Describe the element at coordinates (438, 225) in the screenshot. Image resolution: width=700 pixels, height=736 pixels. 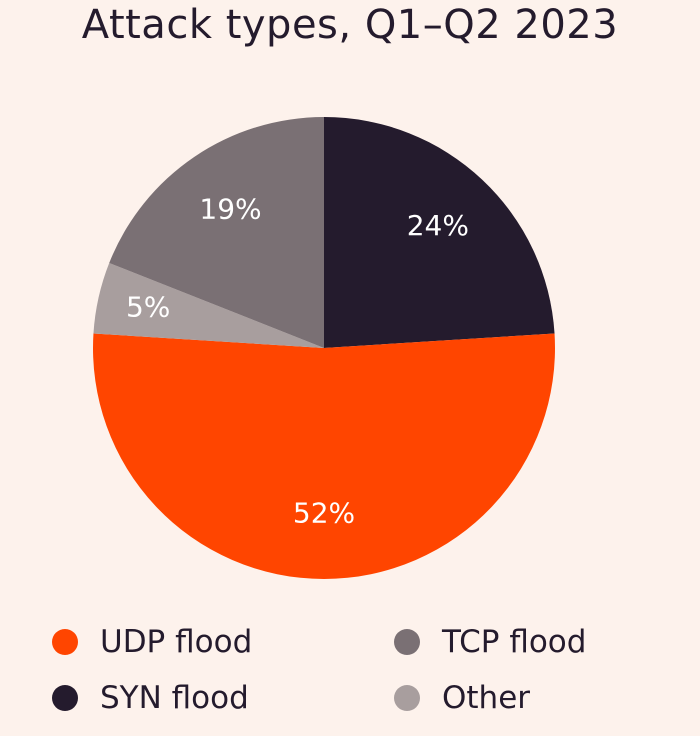
I see `slice-label-syn-flood: 24%` at that location.